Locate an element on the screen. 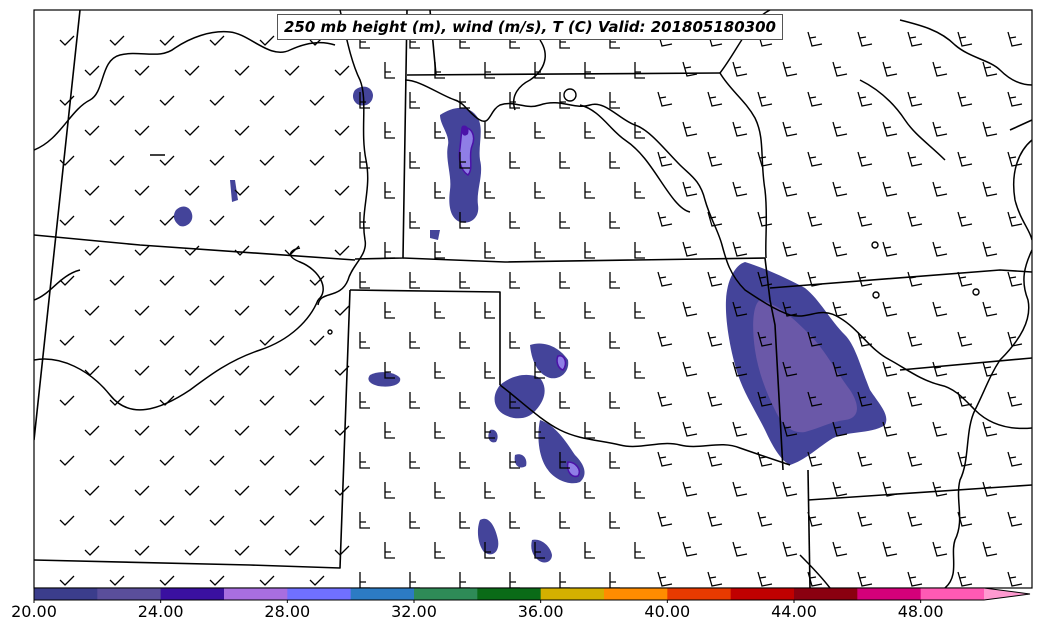 The width and height of the screenshot is (1041, 633). temperature-contour is located at coordinates (493, 436).